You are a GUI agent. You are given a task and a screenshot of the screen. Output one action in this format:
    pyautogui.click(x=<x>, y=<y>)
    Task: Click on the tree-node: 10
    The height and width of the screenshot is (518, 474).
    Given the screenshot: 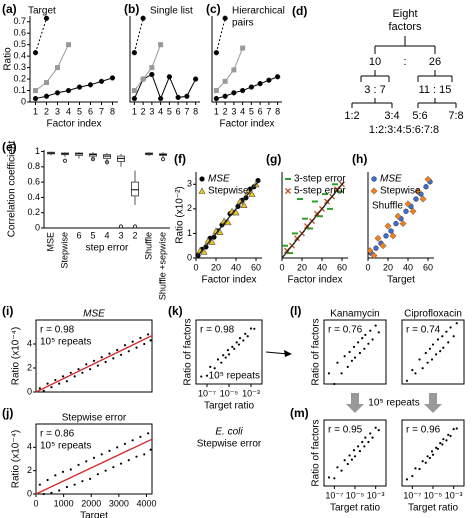 What is the action you would take?
    pyautogui.click(x=375, y=62)
    